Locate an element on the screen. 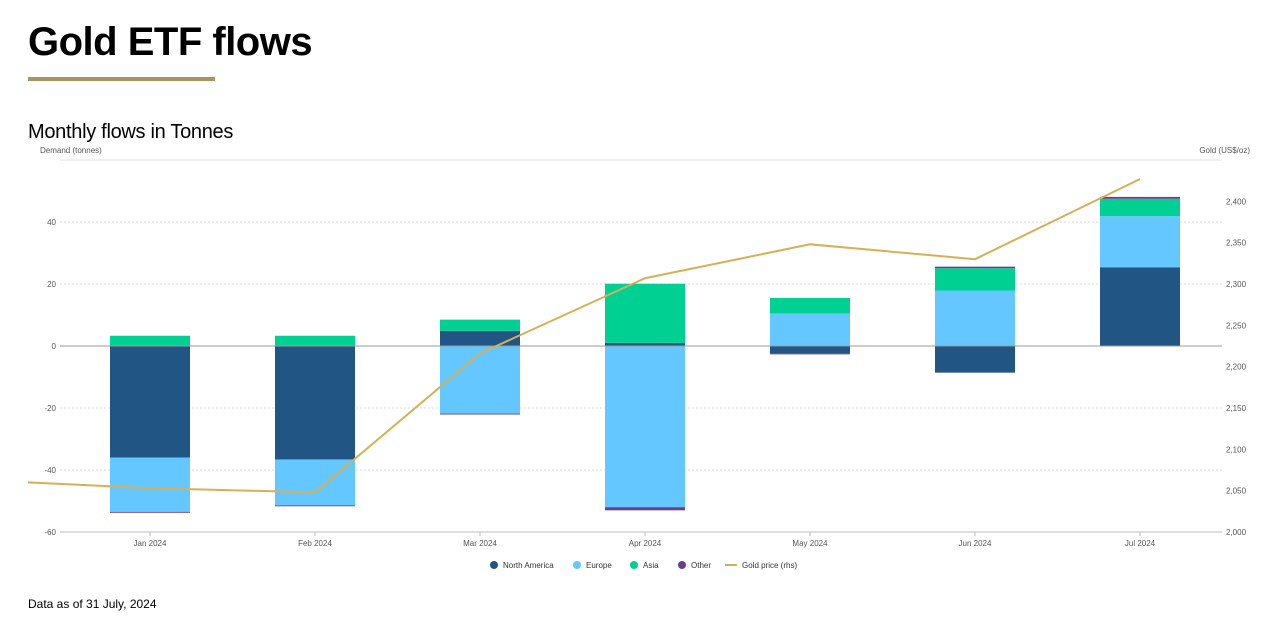 This screenshot has height=626, width=1270. y2-axis-label: Gold (US$/oz) is located at coordinates (1224, 150).